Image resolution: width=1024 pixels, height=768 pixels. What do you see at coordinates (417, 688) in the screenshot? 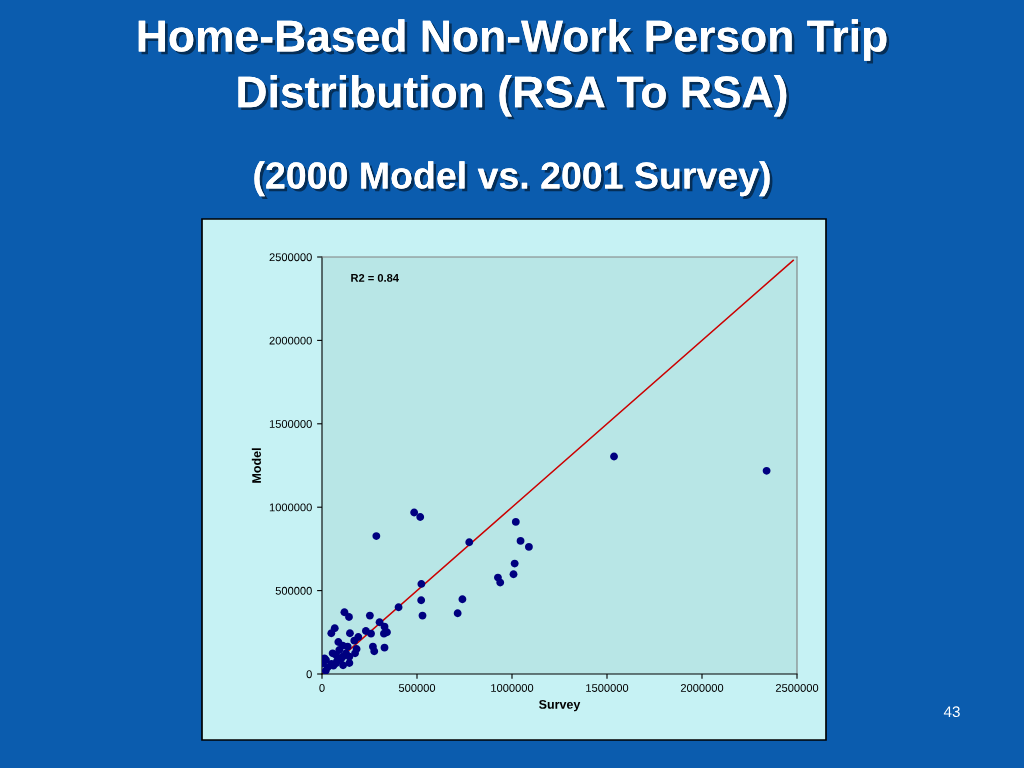
I see `x-tick-label: 500000` at bounding box center [417, 688].